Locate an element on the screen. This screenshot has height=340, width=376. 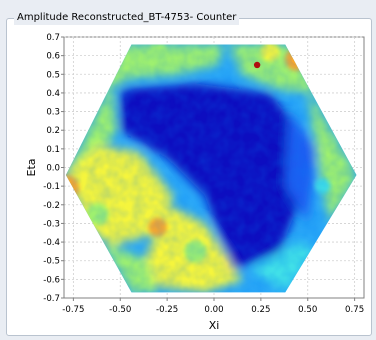
x-tick-label: -0.50 is located at coordinates (120, 310).